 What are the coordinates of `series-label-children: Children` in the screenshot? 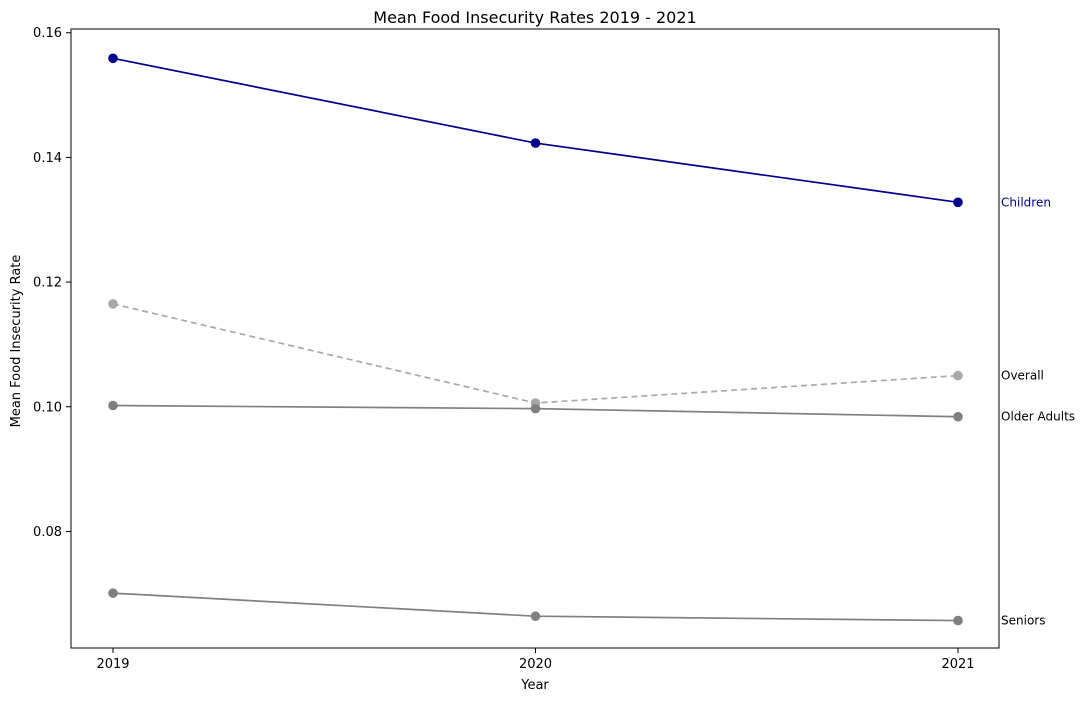 It's located at (1026, 202).